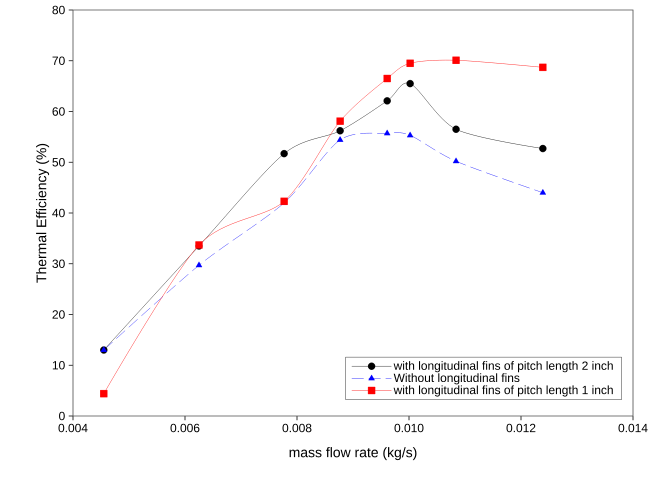 Image resolution: width=648 pixels, height=486 pixels. I want to click on x-tick-label: 0.008, so click(297, 428).